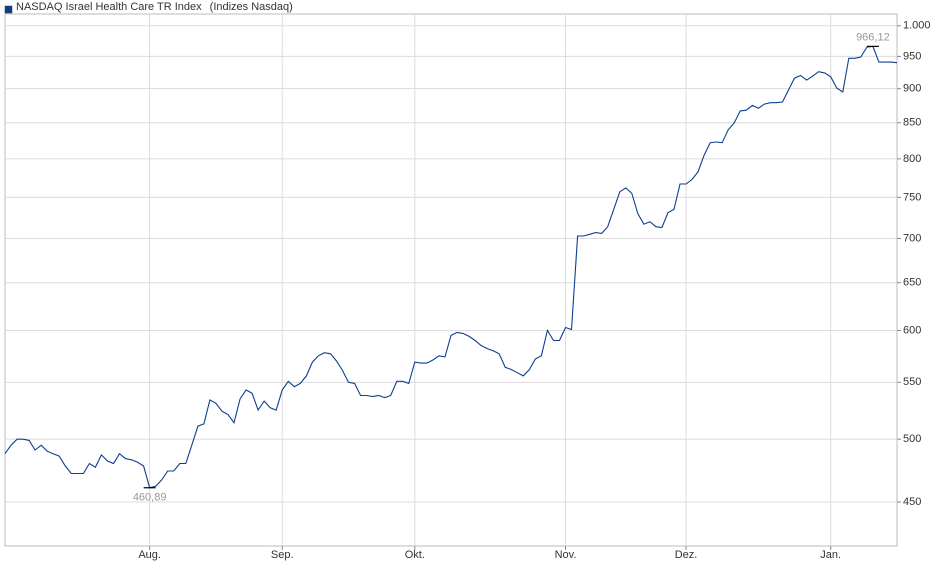 The width and height of the screenshot is (940, 579). I want to click on y-tick-label: 900, so click(912, 89).